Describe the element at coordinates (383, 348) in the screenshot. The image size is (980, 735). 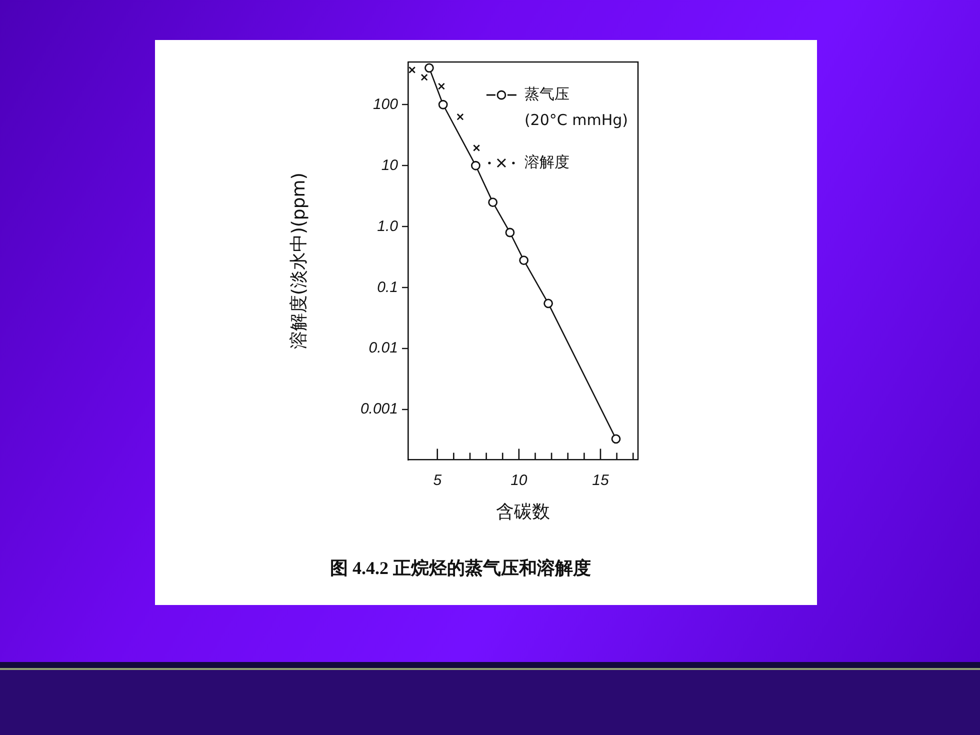
I see `y-tick-label: 0.01` at that location.